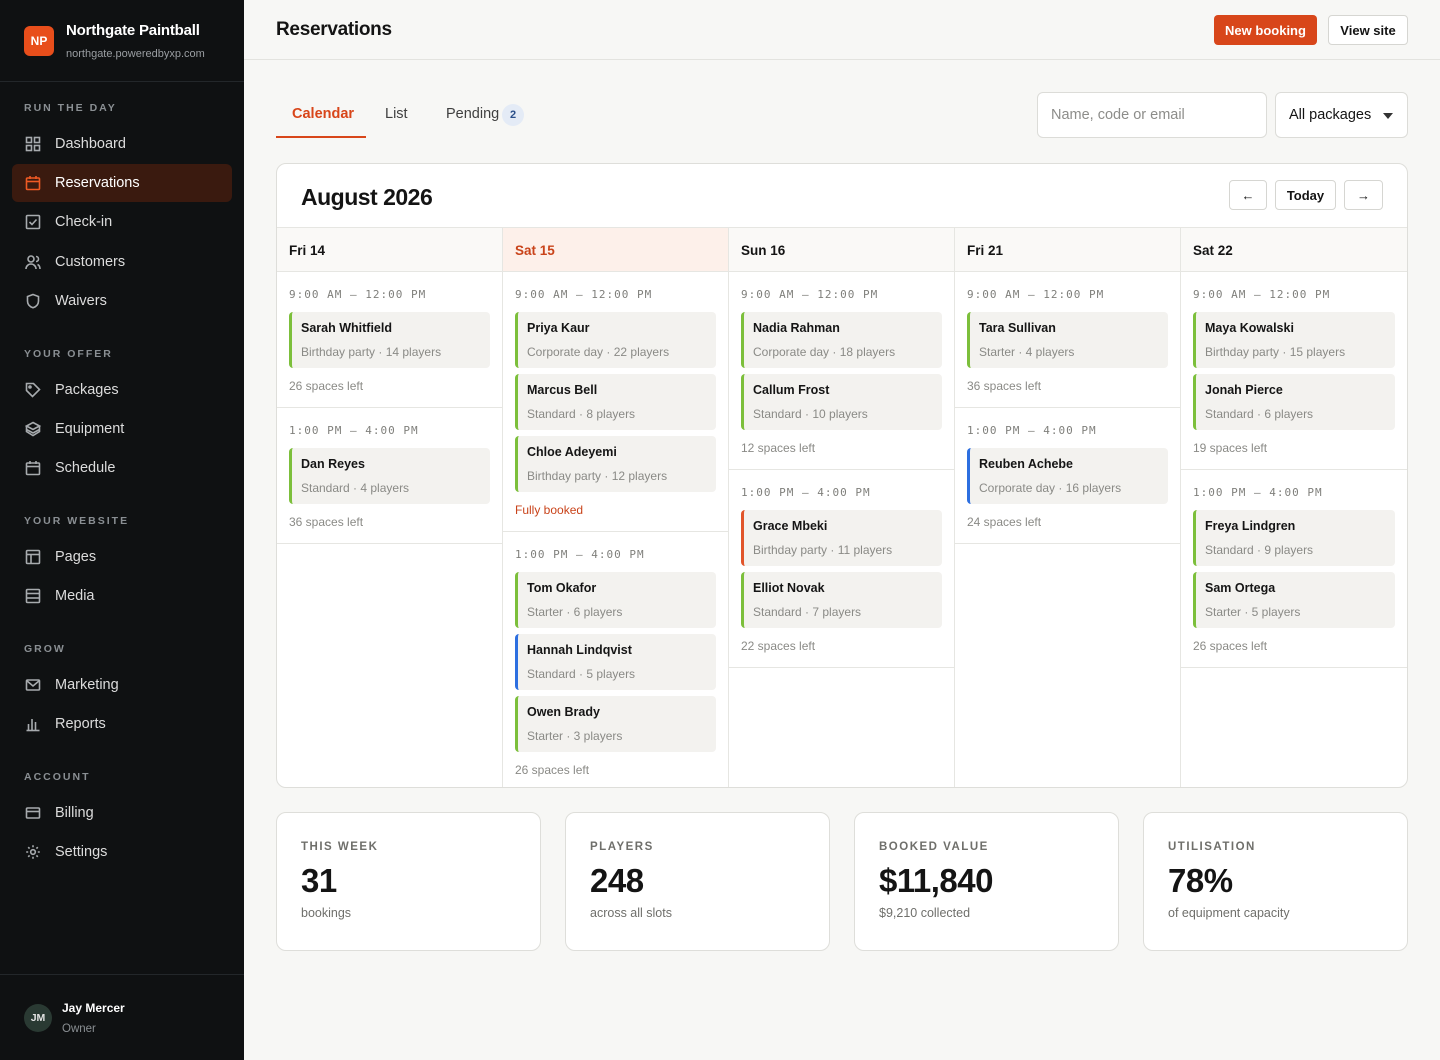  I want to click on booking-meta: Corporate day · 22 players, so click(598, 352).